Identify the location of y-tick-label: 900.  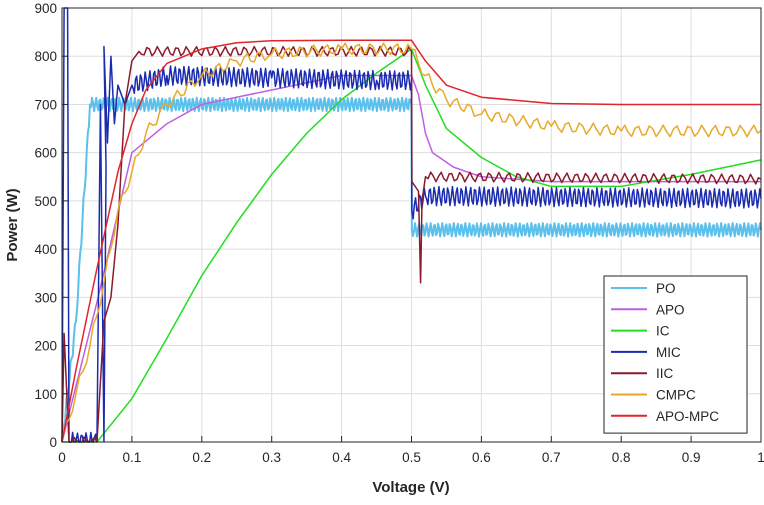
(45, 8).